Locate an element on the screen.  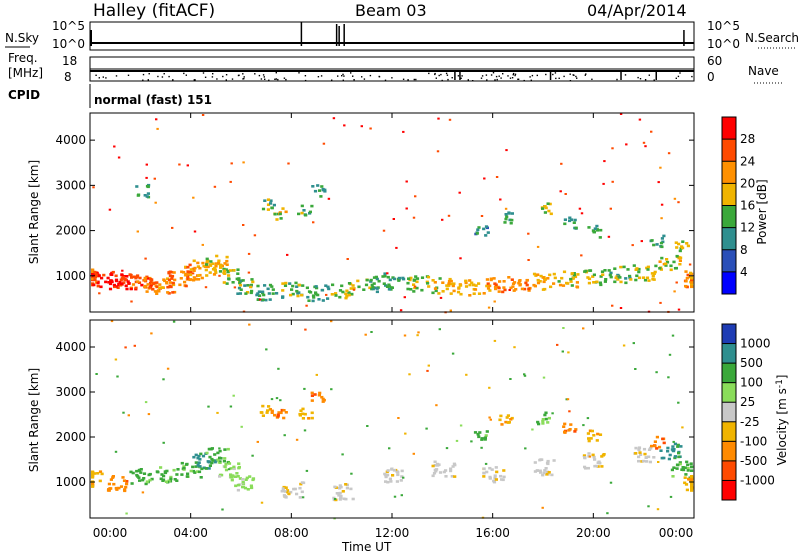
cpid-mode: normal (fast) 151 is located at coordinates (153, 100).